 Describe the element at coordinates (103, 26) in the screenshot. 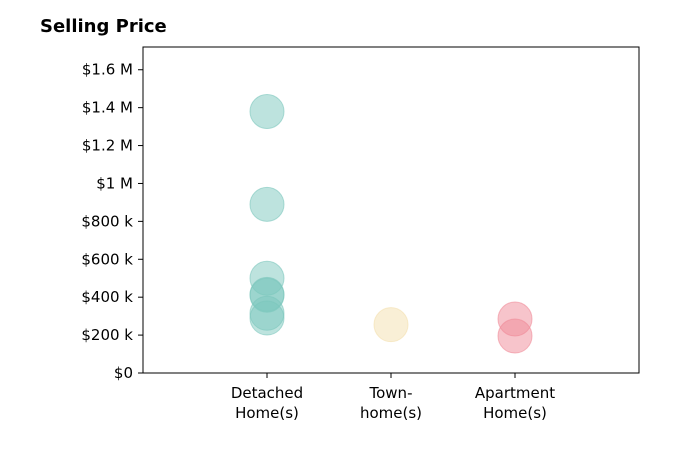

I see `chart-title: Selling Price` at that location.